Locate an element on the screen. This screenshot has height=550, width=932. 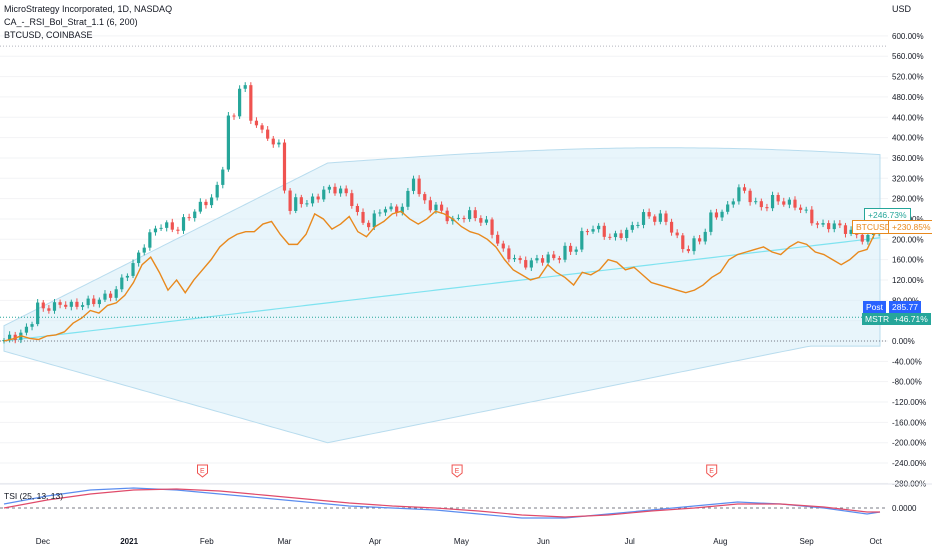
y-tick-label: -120.00% is located at coordinates (909, 402).